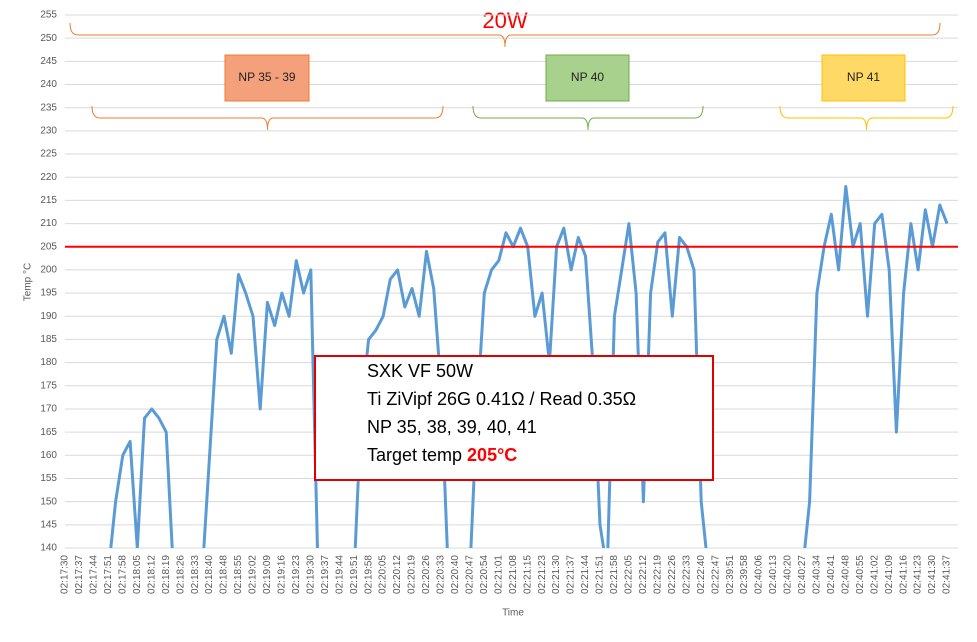 The width and height of the screenshot is (977, 642). I want to click on group-label: NP 40, so click(587, 77).